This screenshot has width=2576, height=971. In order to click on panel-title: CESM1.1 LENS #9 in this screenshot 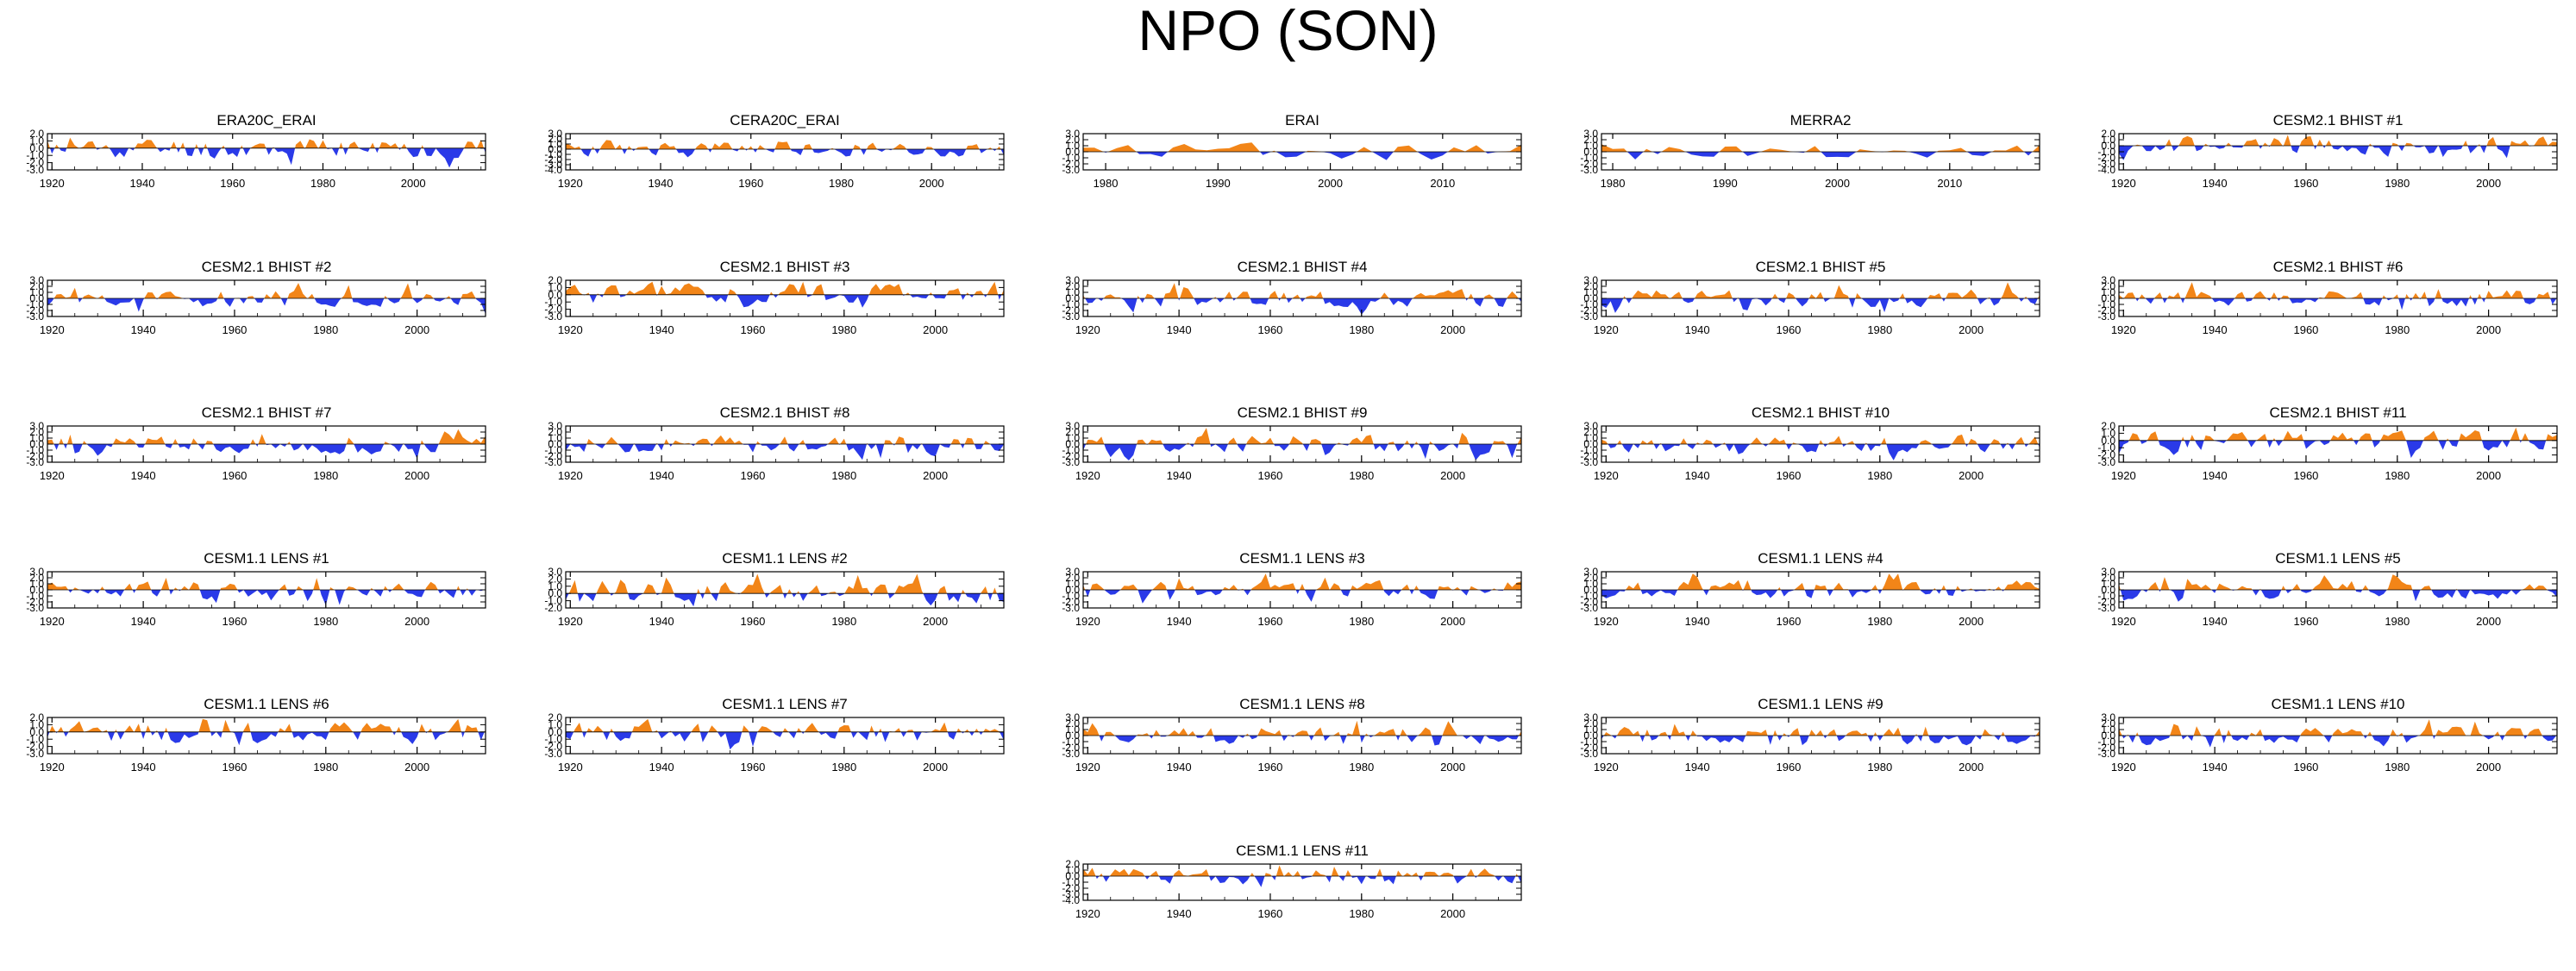, I will do `click(1820, 704)`.